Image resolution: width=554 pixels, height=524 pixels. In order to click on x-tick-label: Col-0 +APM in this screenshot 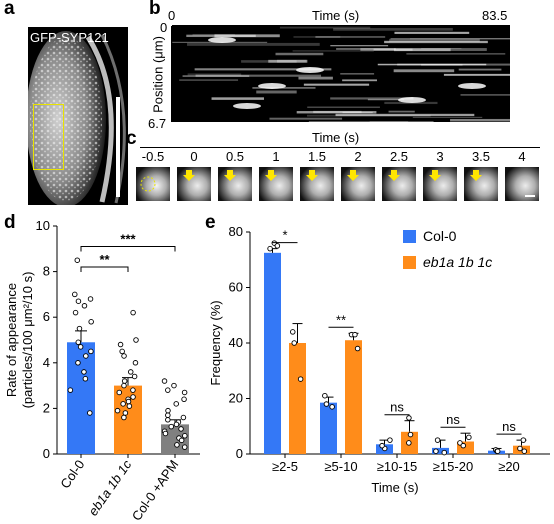, I will do `click(155, 490)`.